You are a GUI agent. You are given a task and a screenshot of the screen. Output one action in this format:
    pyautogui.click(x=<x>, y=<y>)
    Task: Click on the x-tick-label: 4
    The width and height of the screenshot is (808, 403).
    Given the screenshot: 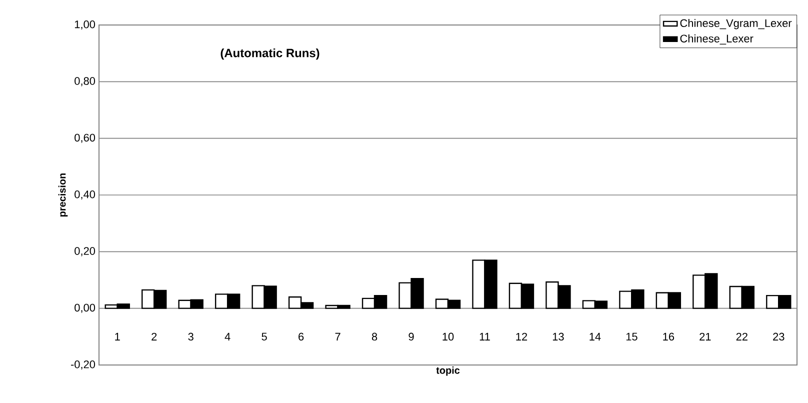 What is the action you would take?
    pyautogui.click(x=227, y=336)
    